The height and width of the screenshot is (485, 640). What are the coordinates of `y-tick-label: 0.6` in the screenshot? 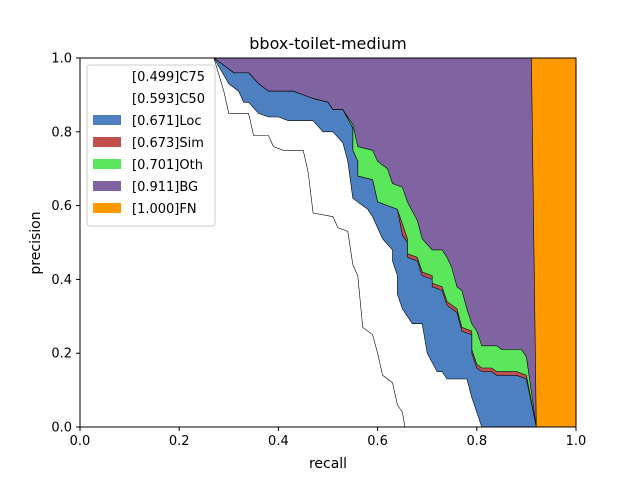 It's located at (61, 206).